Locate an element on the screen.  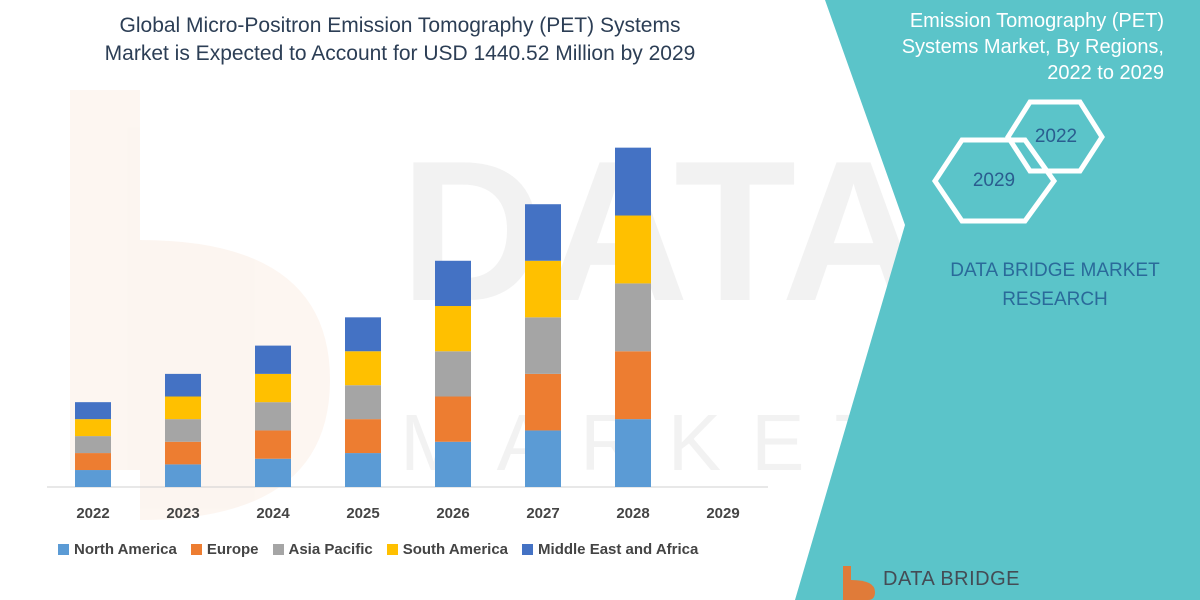
bar-2024-middle-east-and-africa is located at coordinates (273, 359).